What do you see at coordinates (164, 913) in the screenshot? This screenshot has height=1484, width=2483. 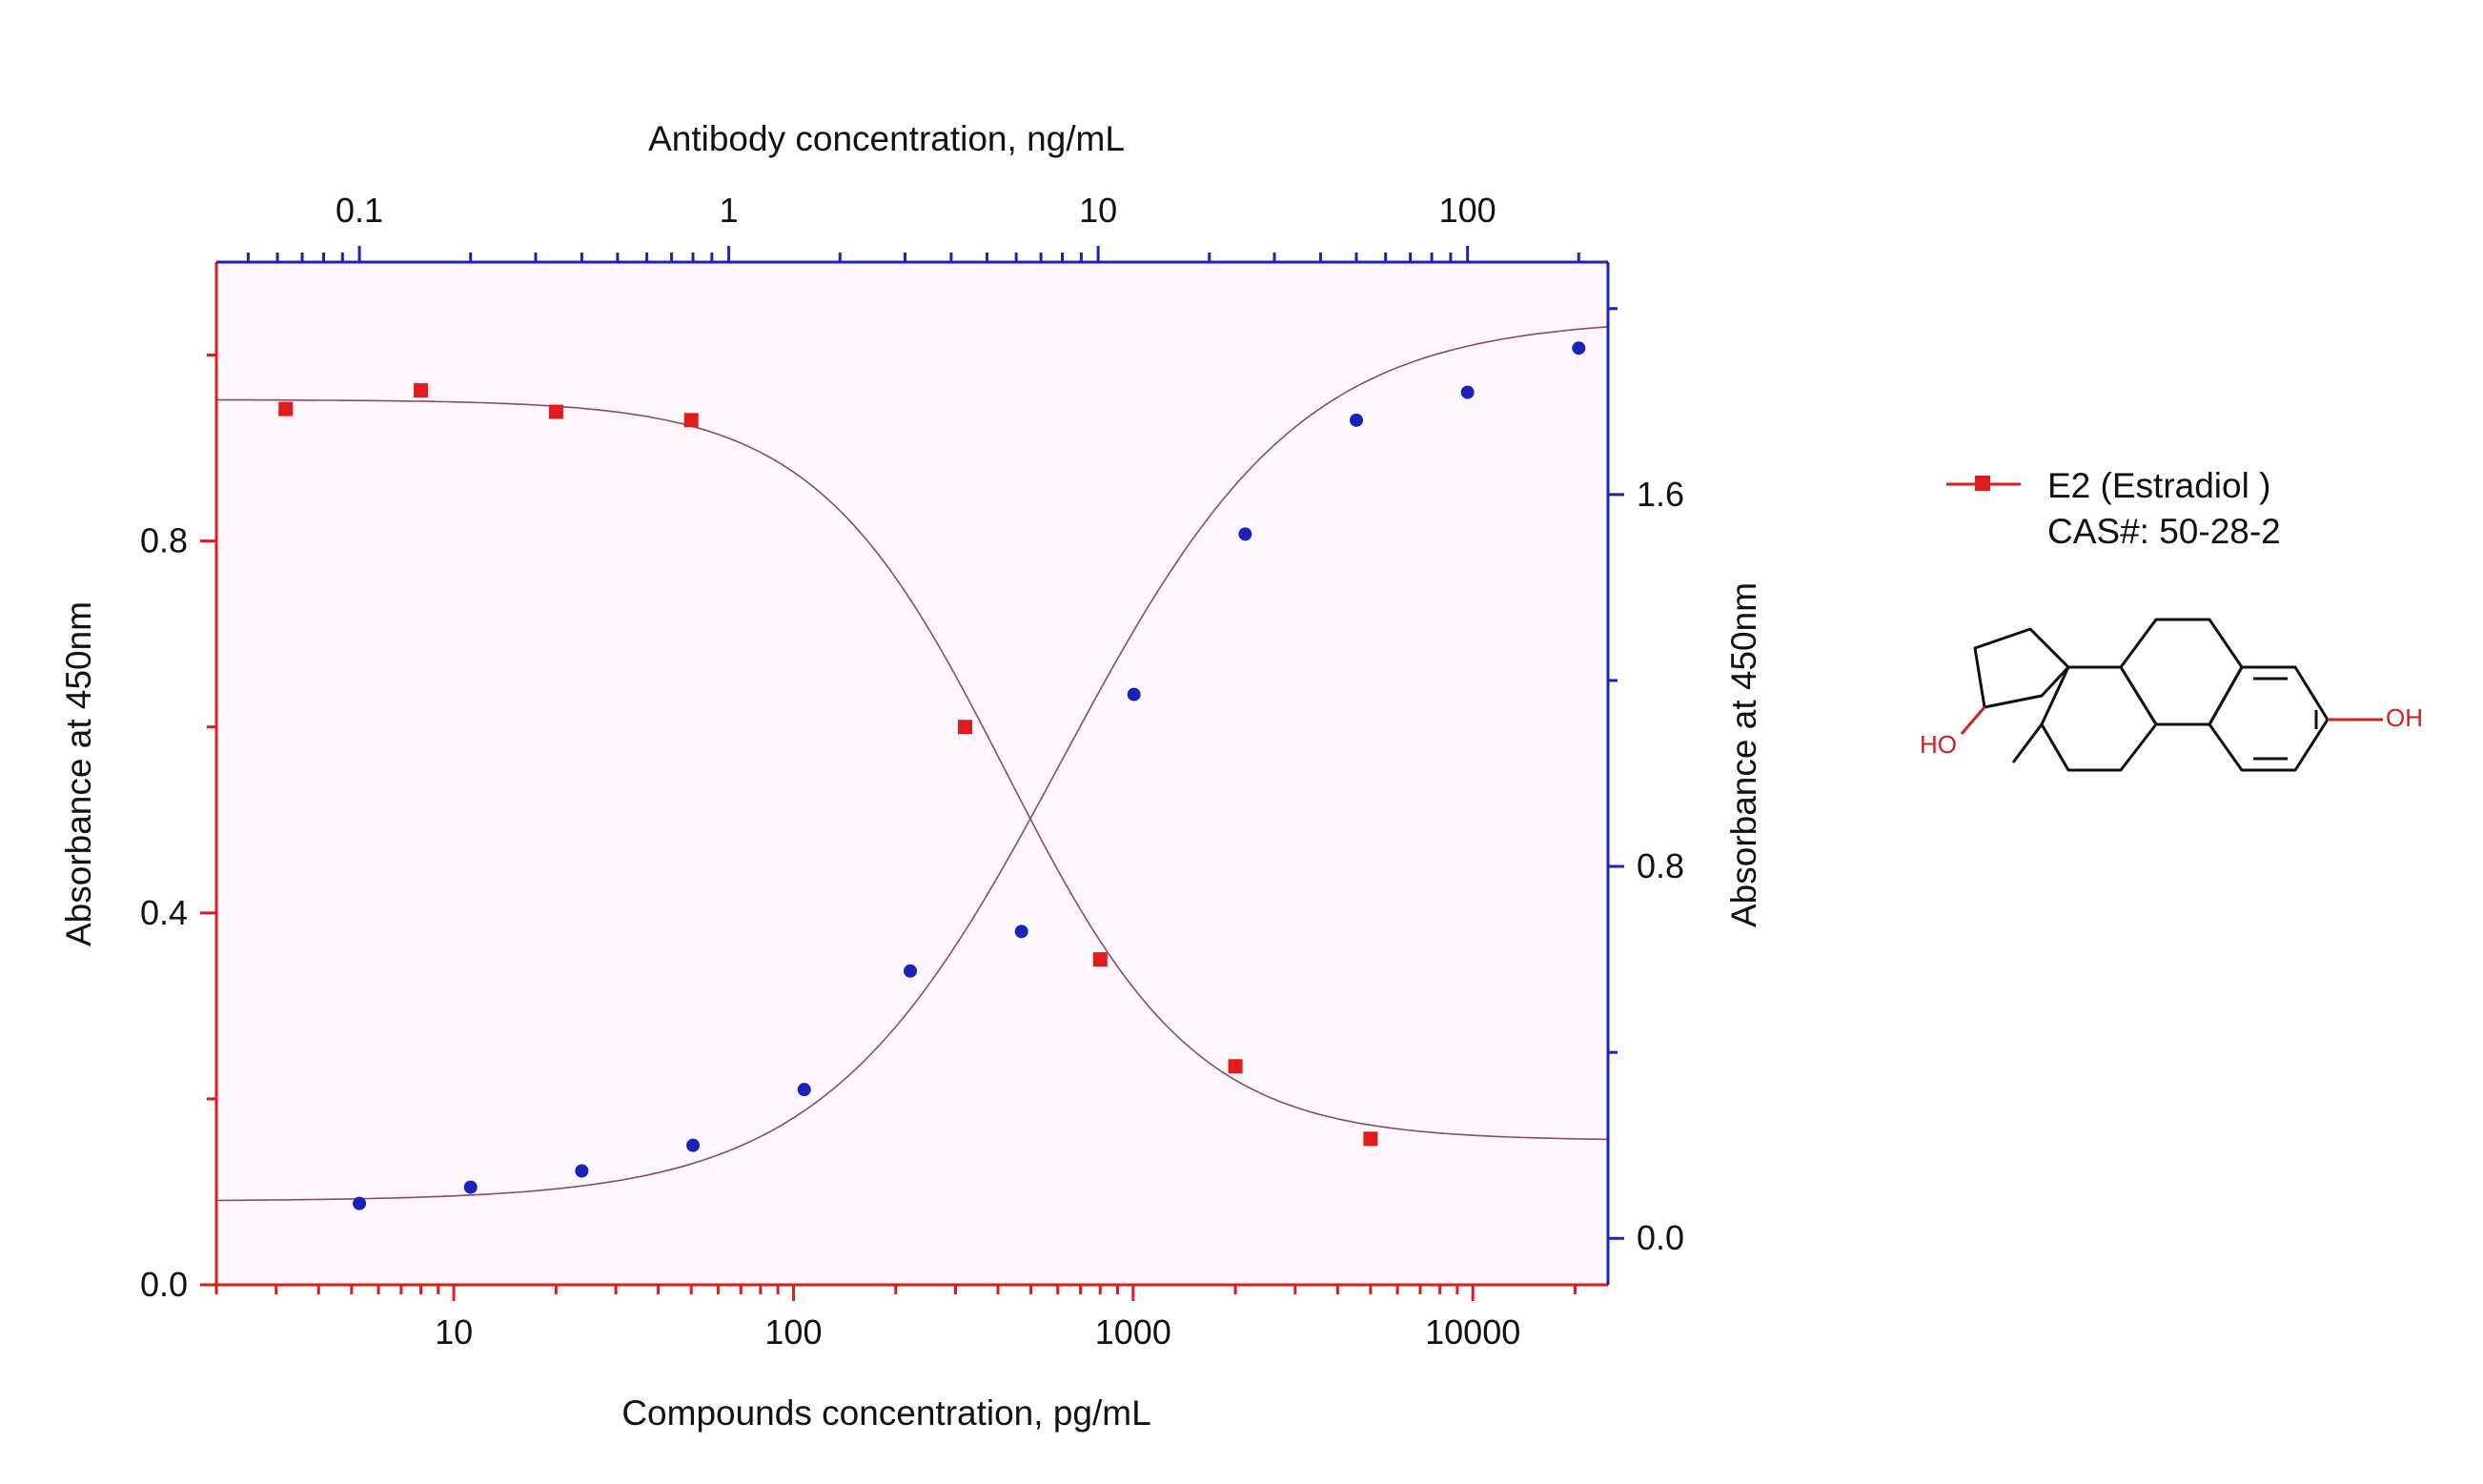 I see `left-axis-tick-label: 0.4` at bounding box center [164, 913].